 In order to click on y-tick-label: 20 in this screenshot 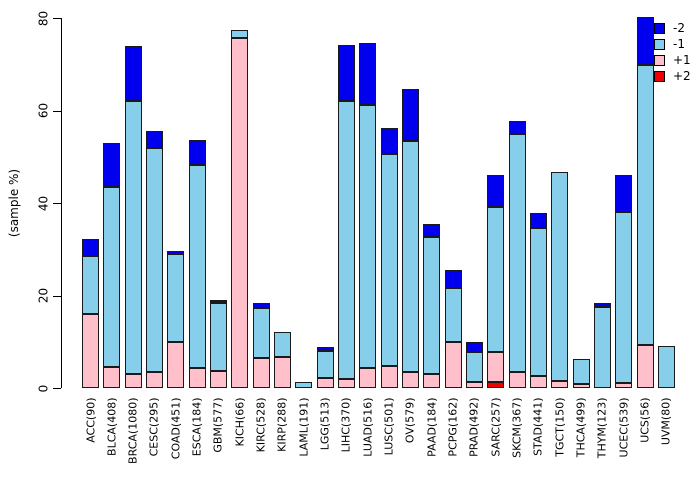, I will do `click(43, 295)`.